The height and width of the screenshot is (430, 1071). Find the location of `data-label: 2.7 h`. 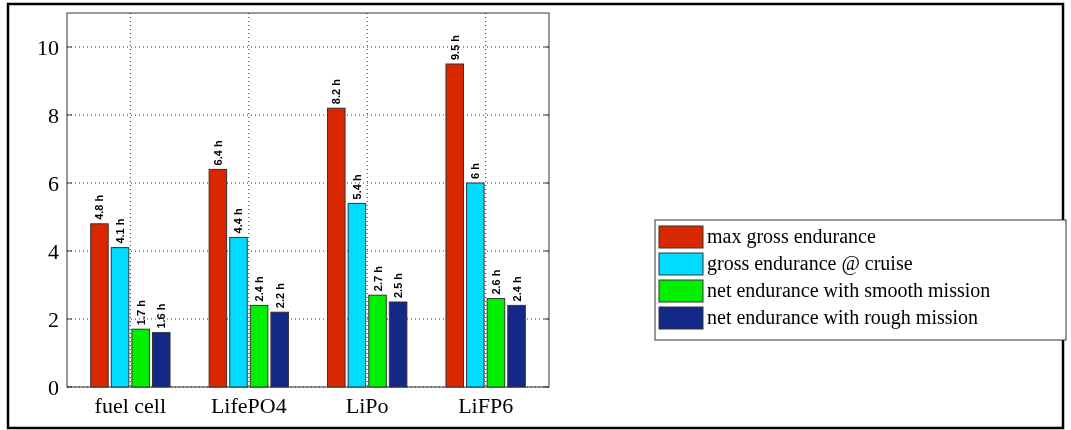

data-label: 2.7 h is located at coordinates (377, 278).